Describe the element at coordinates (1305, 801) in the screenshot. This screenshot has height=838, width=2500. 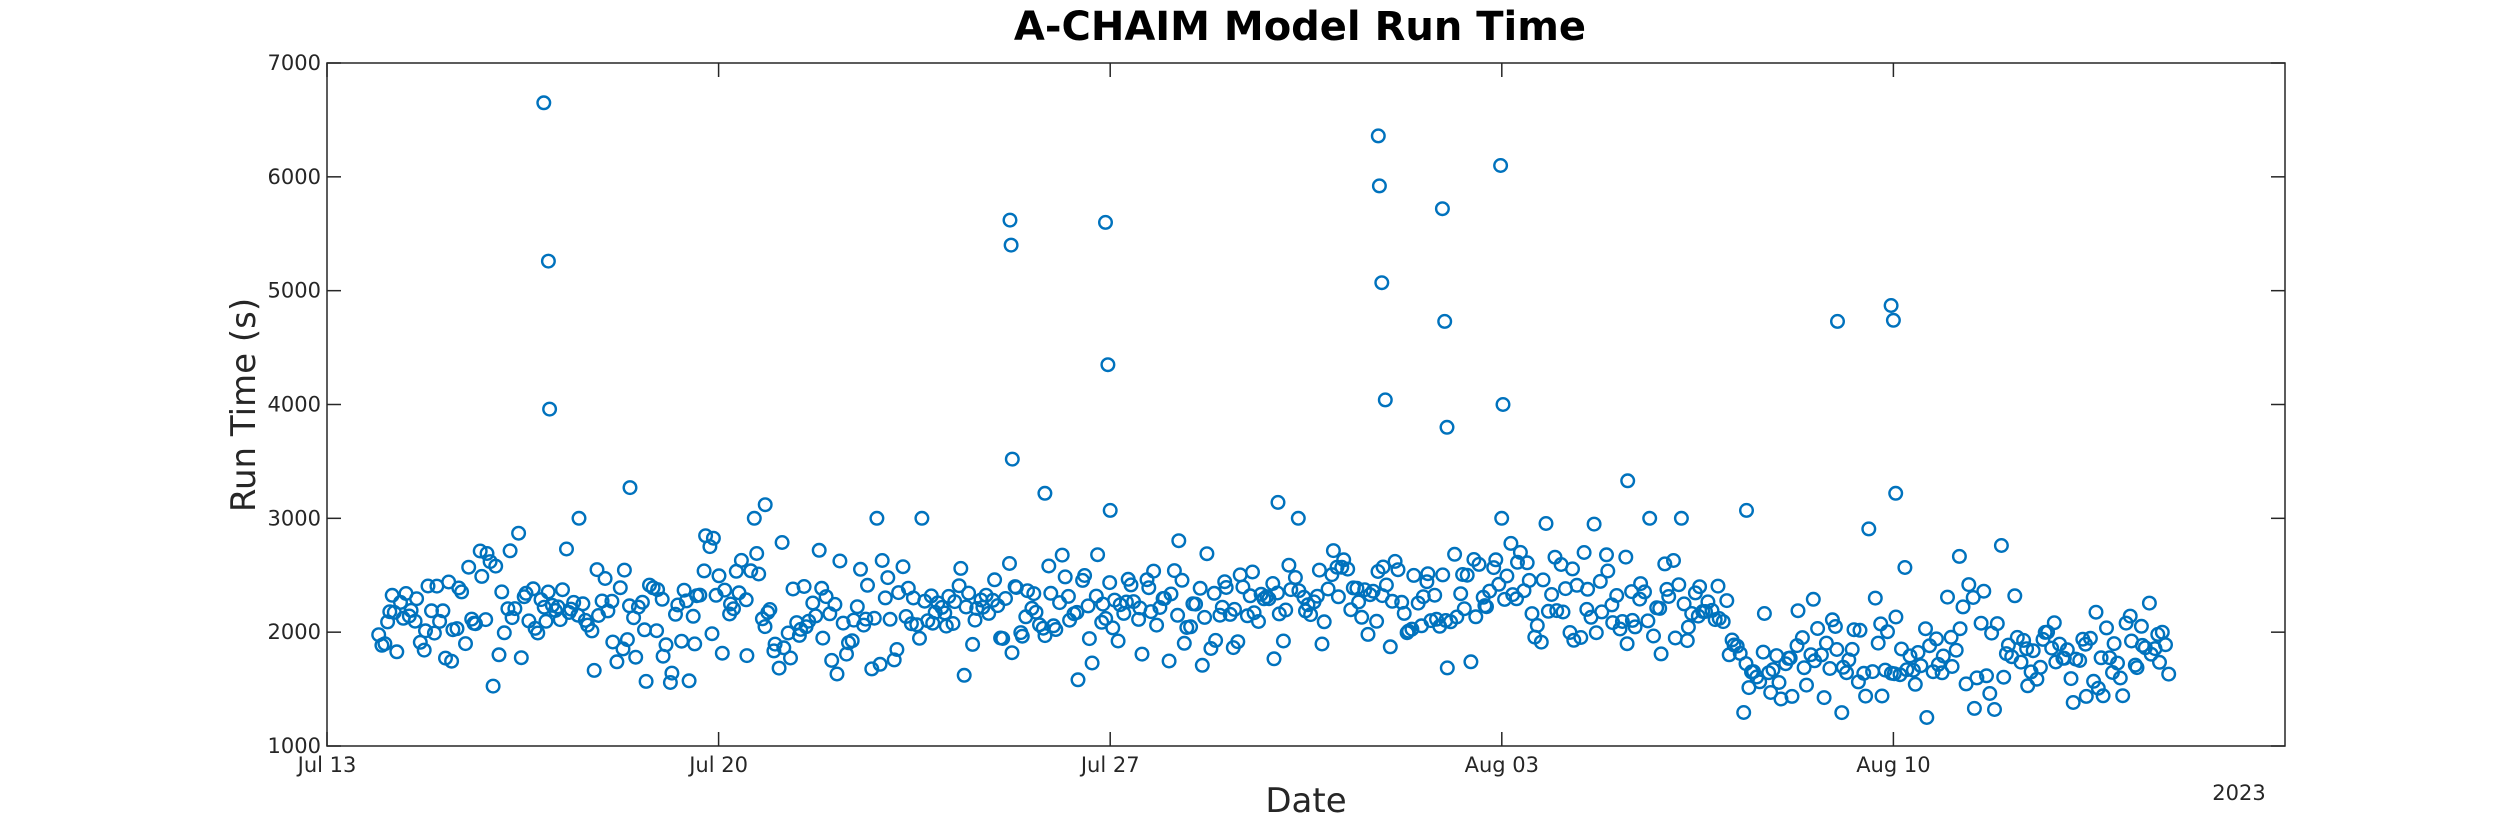
I see `x-axis-label: Date` at that location.